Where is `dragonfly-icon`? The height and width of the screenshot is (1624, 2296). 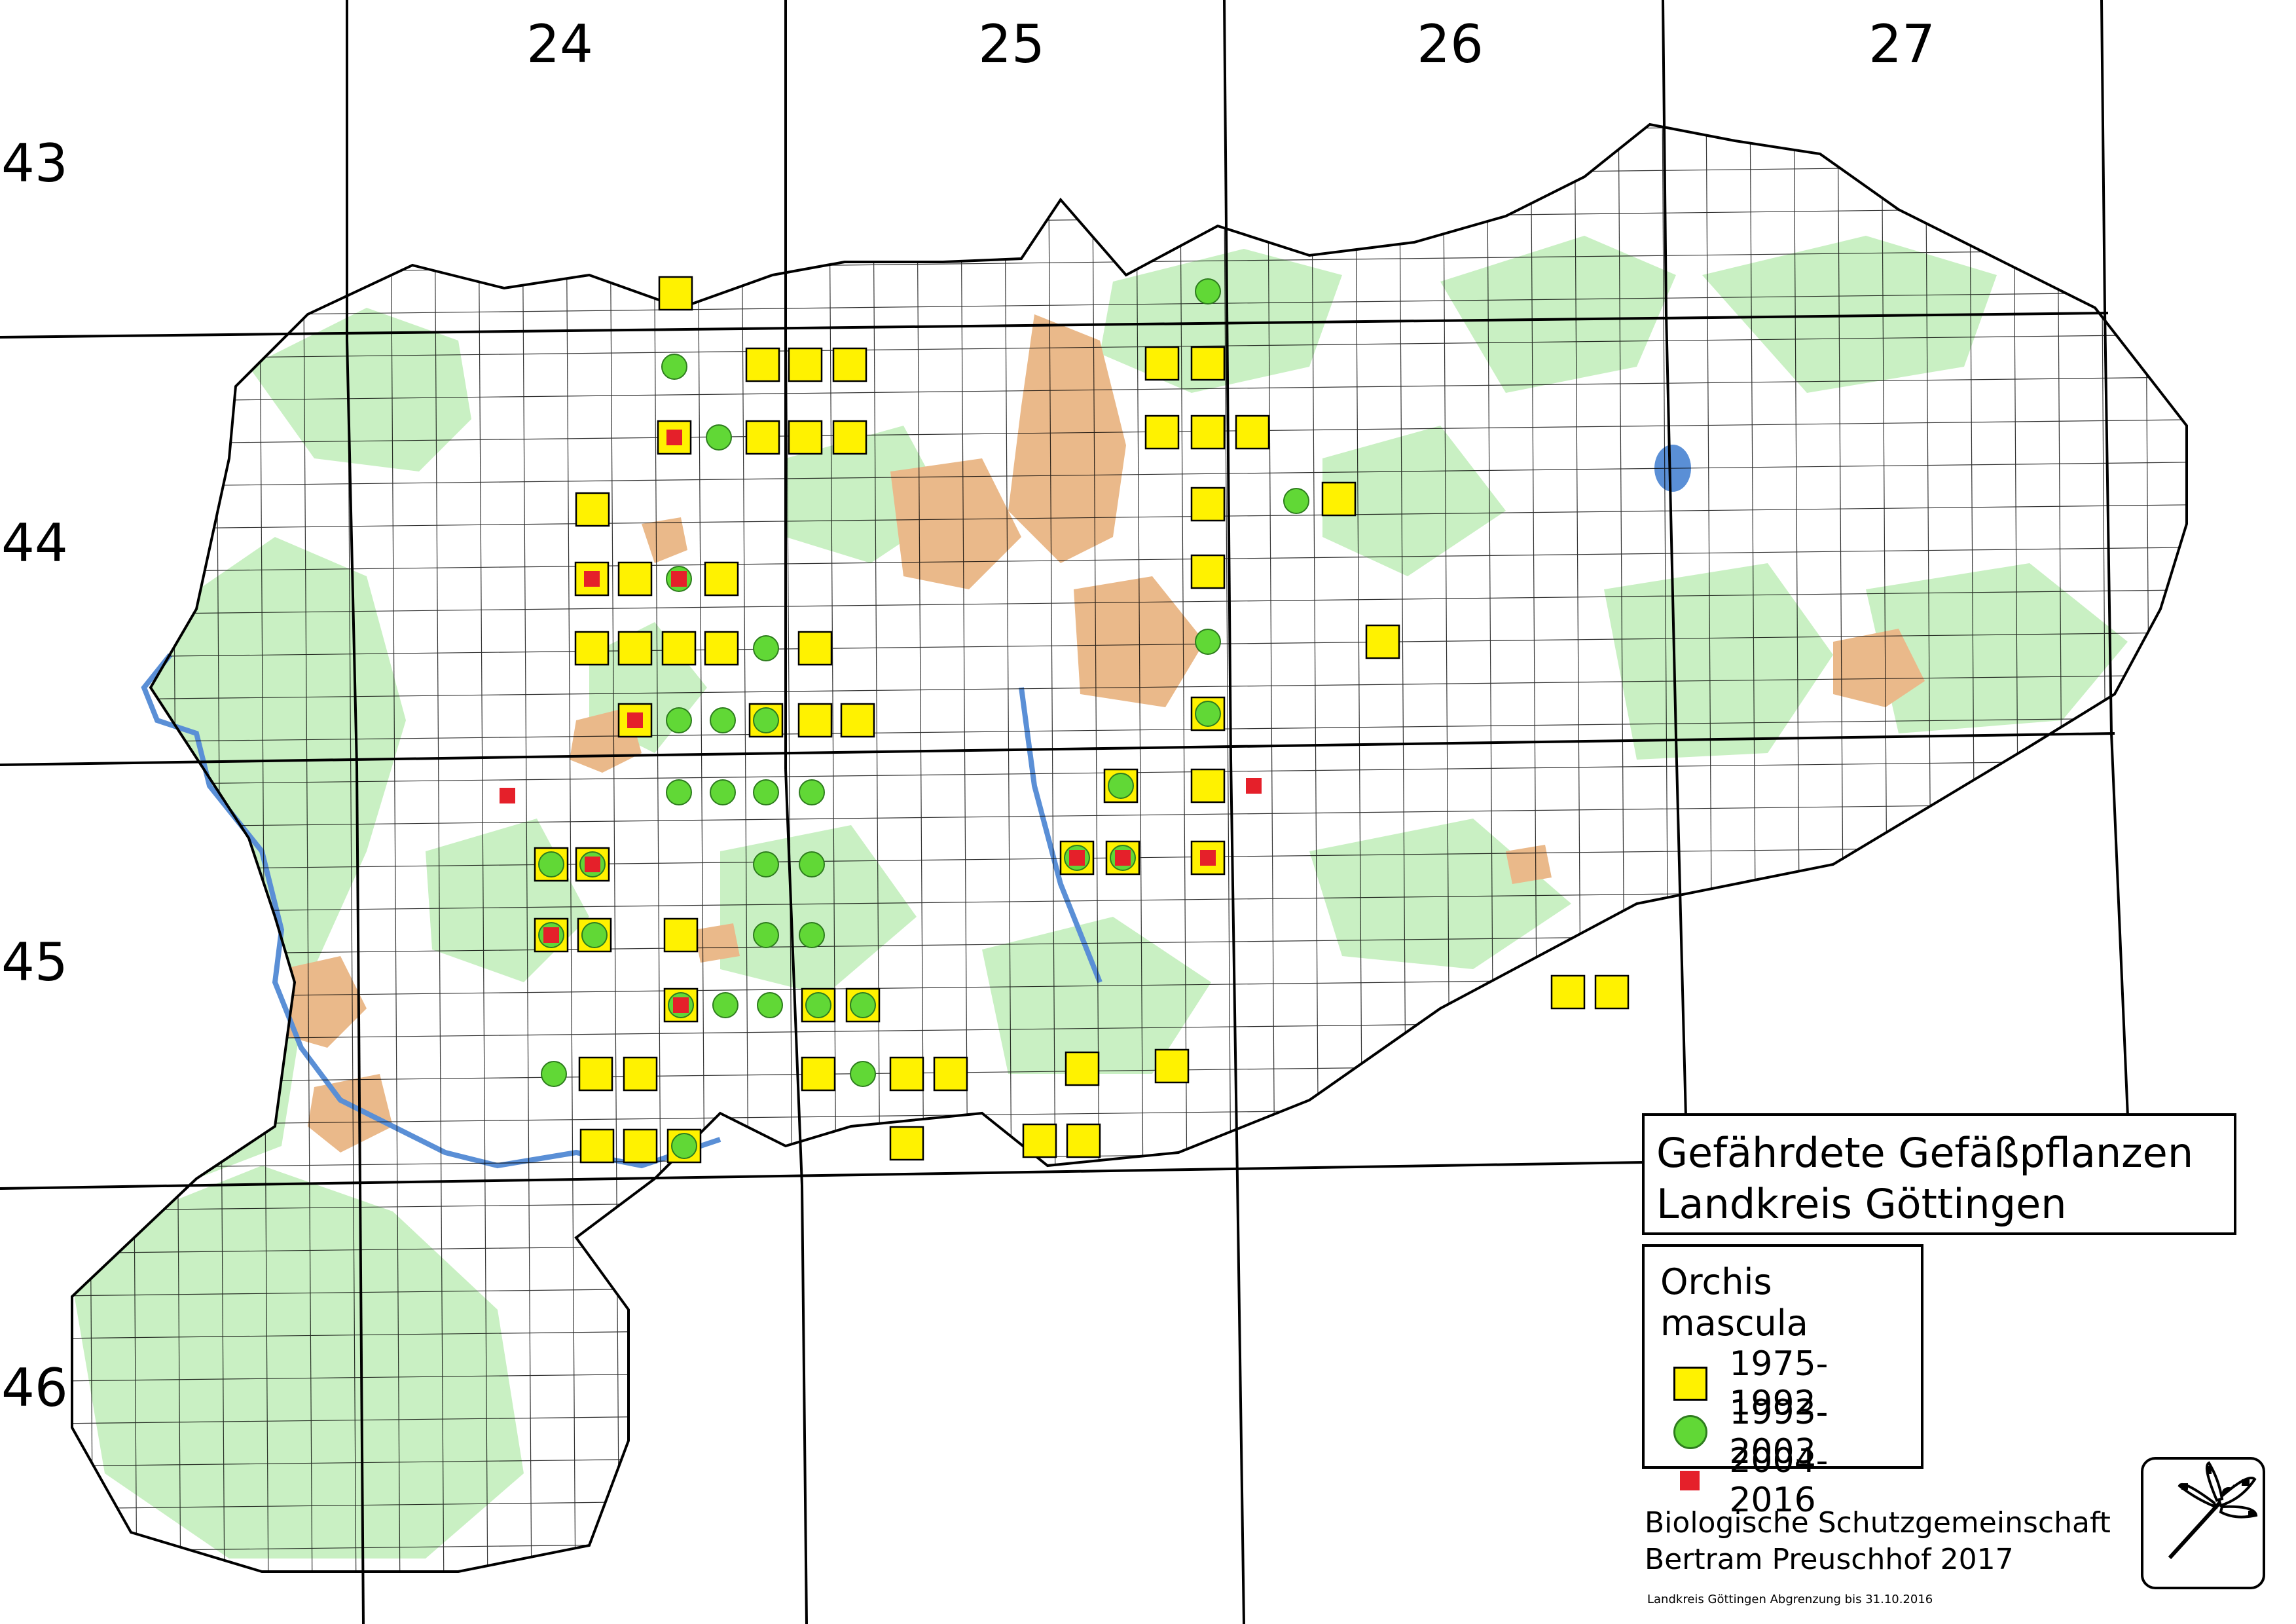 dragonfly-icon is located at coordinates (2203, 1523).